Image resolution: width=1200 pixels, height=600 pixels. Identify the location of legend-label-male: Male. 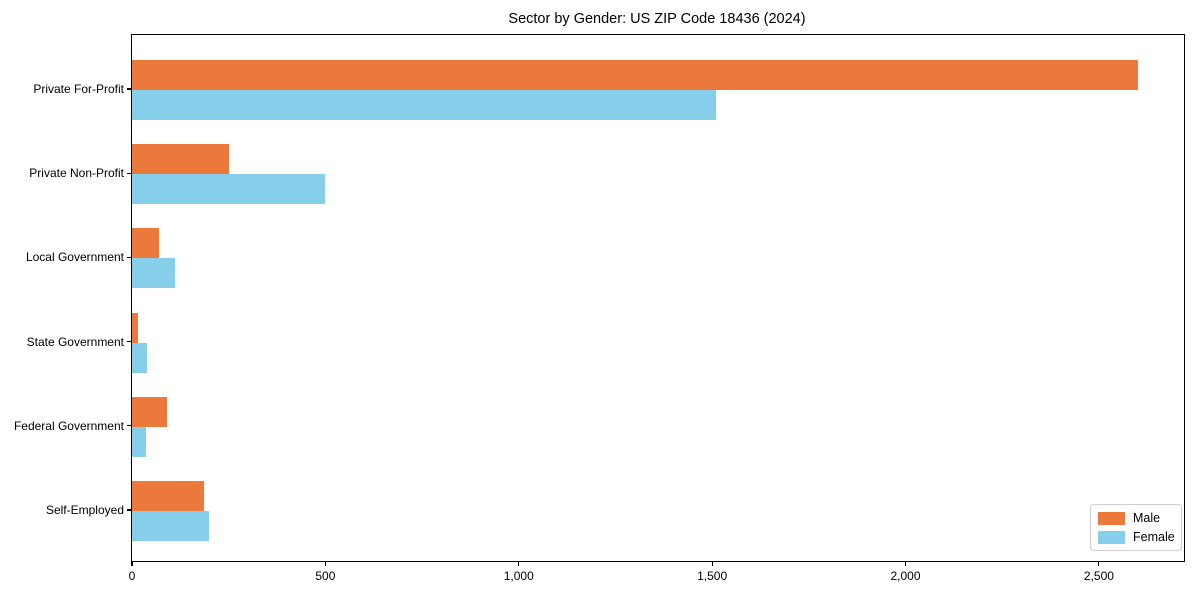
(1147, 518).